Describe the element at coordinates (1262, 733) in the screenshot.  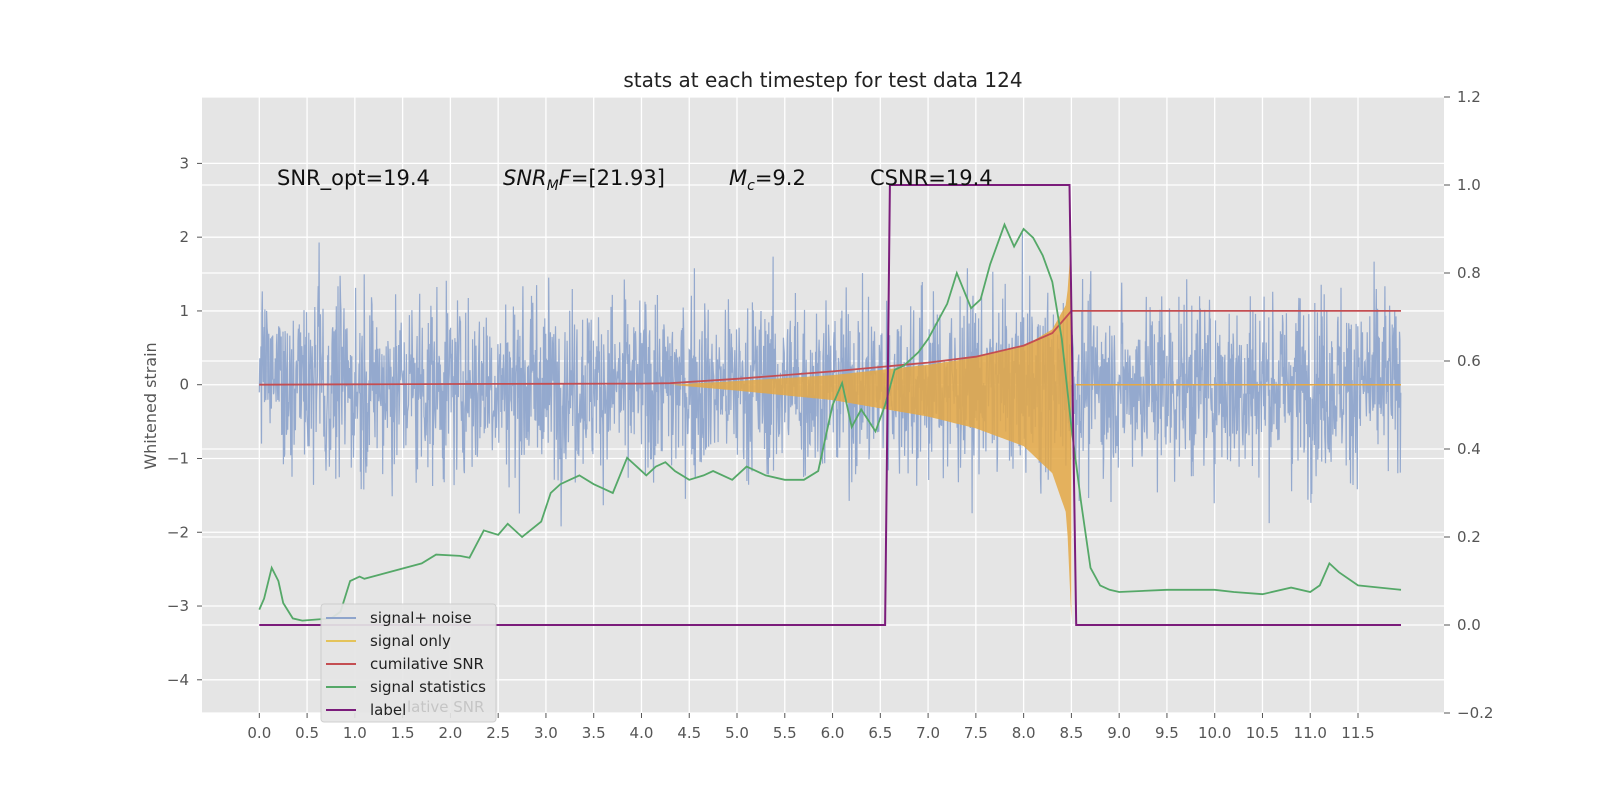
I see `x-tick-label: 10.5` at that location.